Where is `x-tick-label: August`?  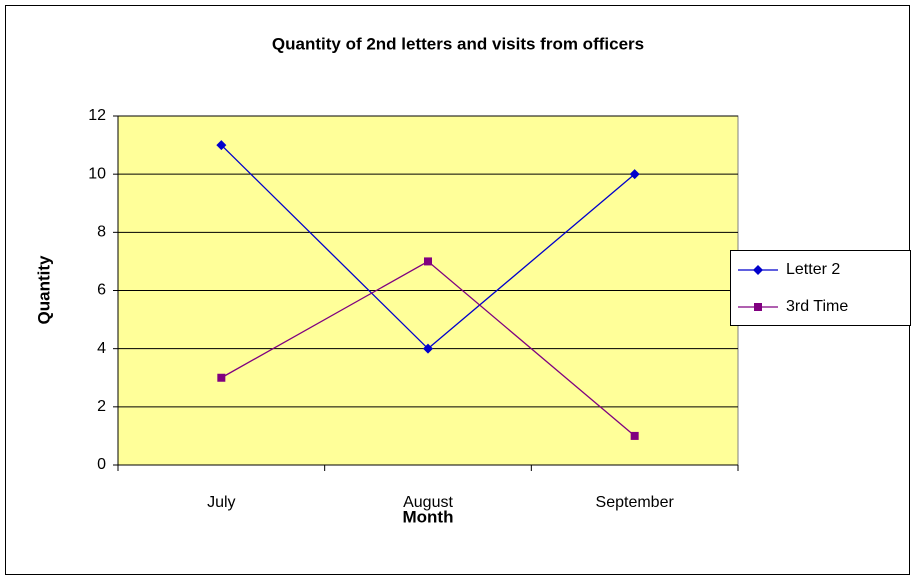 x-tick-label: August is located at coordinates (428, 502).